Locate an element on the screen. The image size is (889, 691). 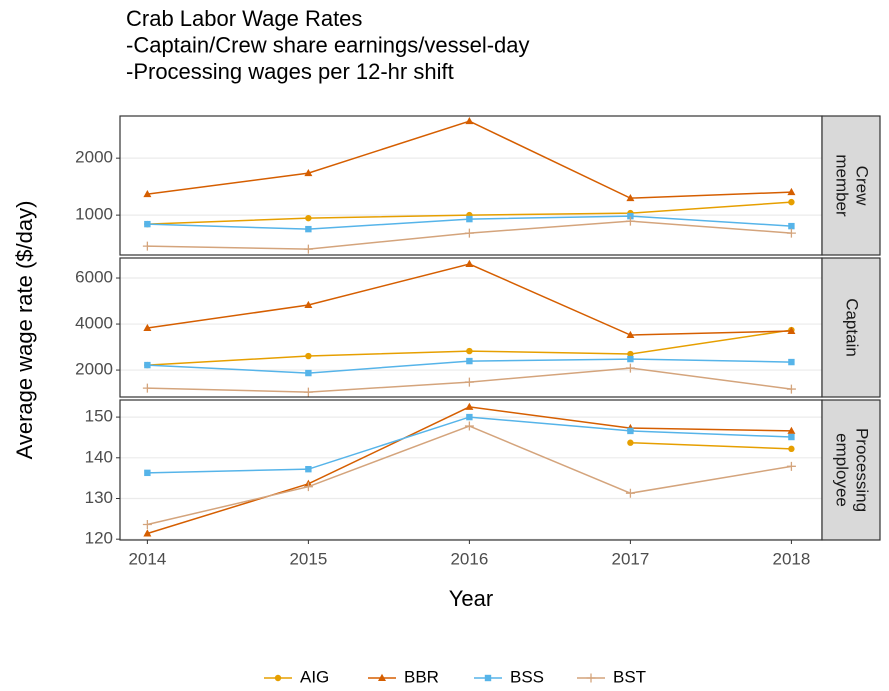
y-tick-label: 6000 is located at coordinates (94, 277).